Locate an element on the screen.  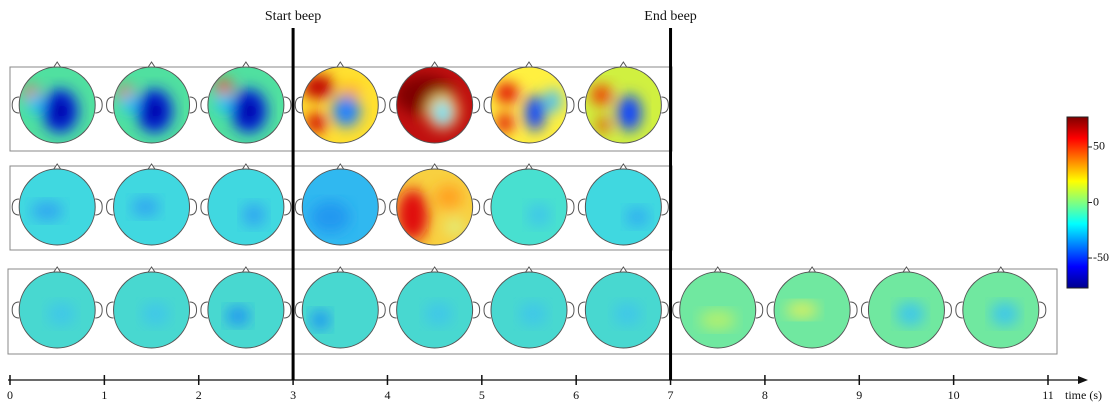
tick-label: 3 is located at coordinates (293, 395).